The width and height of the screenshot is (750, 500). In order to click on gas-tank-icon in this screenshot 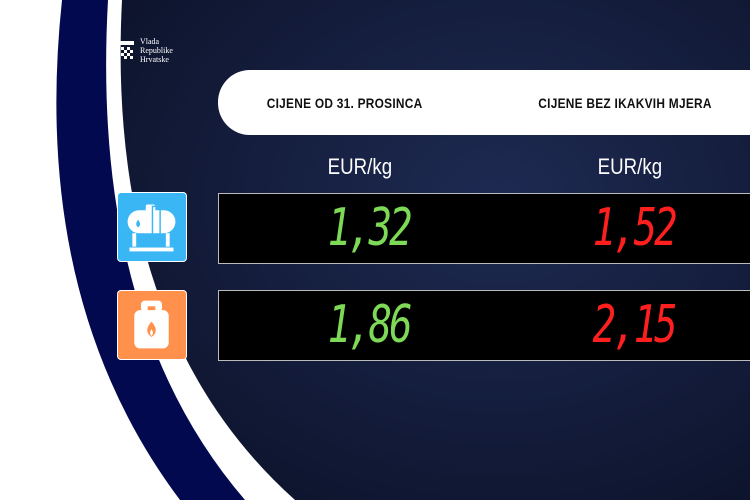, I will do `click(152, 227)`.